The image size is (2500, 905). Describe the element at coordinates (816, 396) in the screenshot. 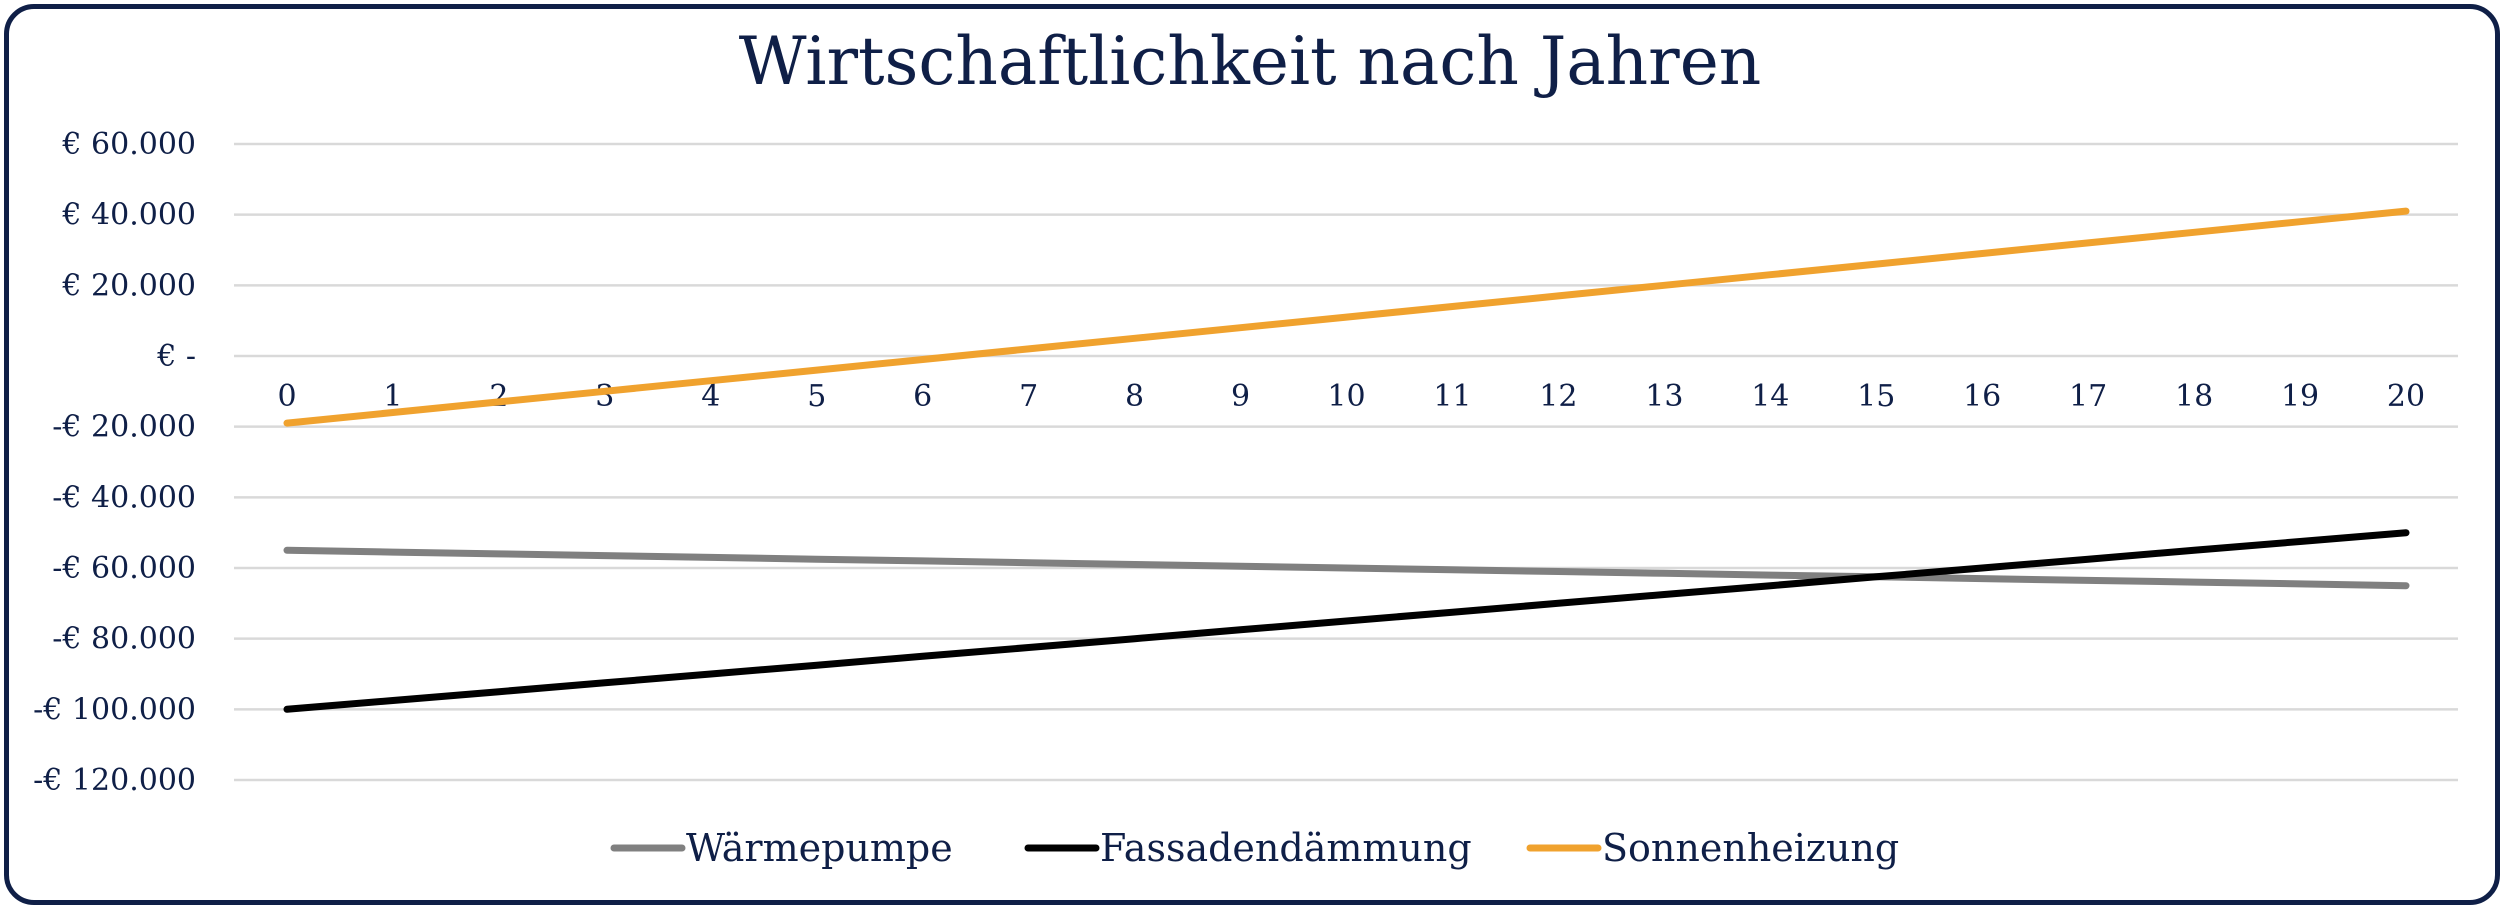

I see `x-tick-label: 5` at that location.